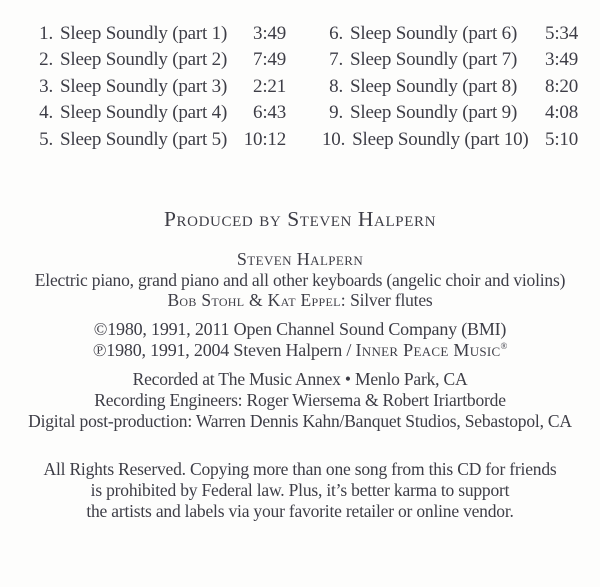  I want to click on label-name: Inner Peace Music, so click(428, 349).